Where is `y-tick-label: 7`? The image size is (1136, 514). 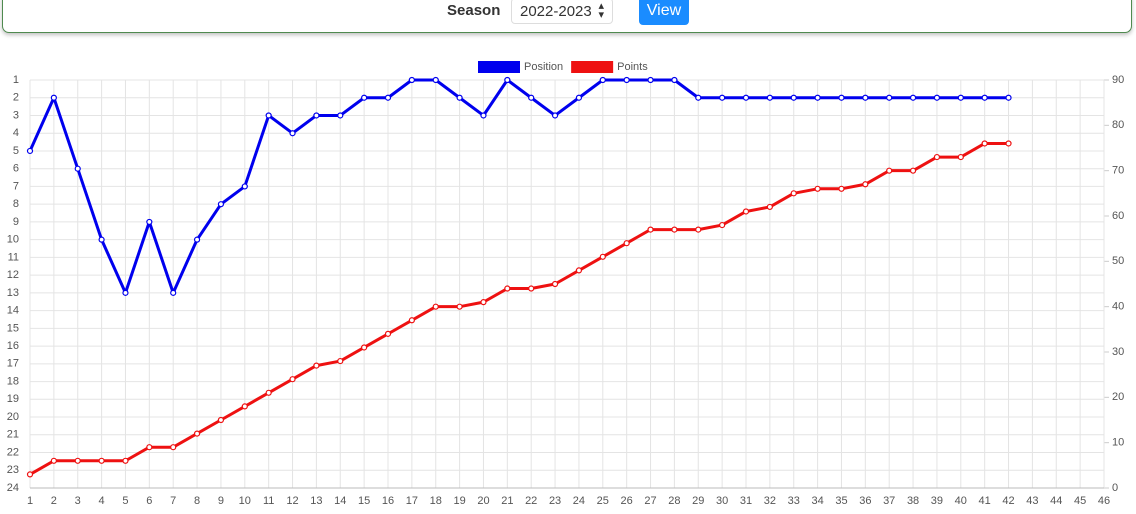
y-tick-label: 7 is located at coordinates (16, 186).